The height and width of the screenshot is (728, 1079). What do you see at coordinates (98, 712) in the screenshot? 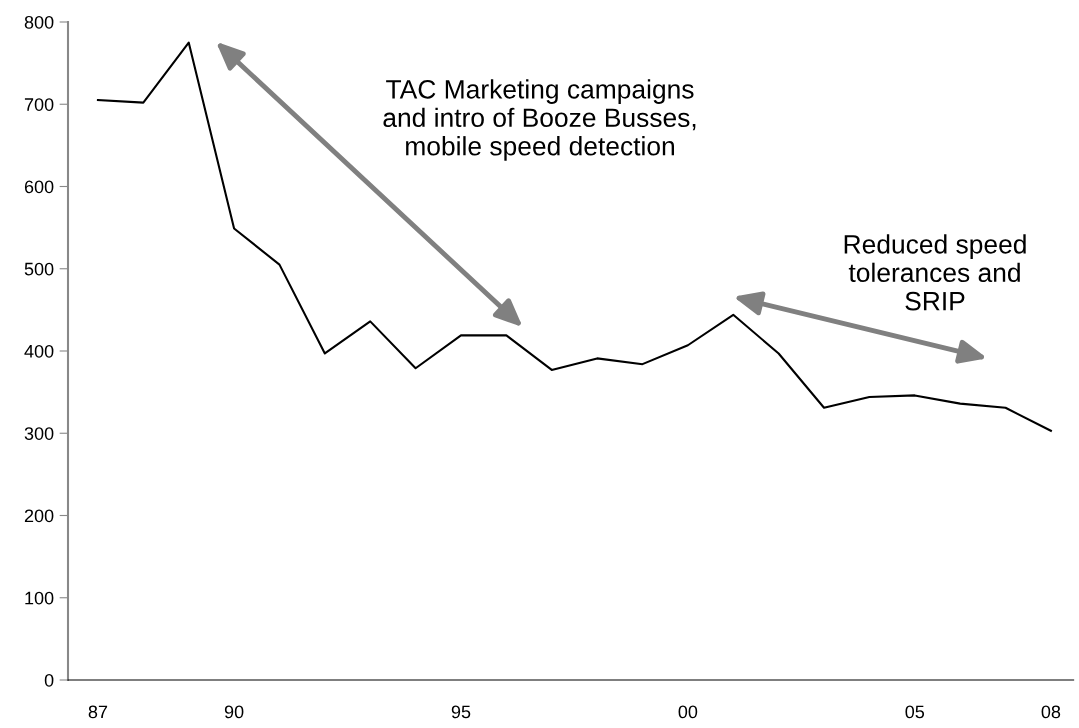
I see `x-tick-label: 87` at bounding box center [98, 712].